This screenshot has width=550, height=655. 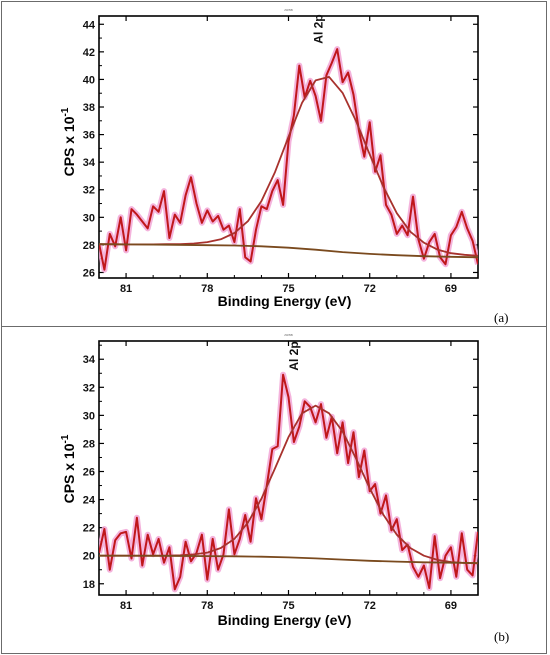 I want to click on y-tick-label: 36, so click(x=89, y=136).